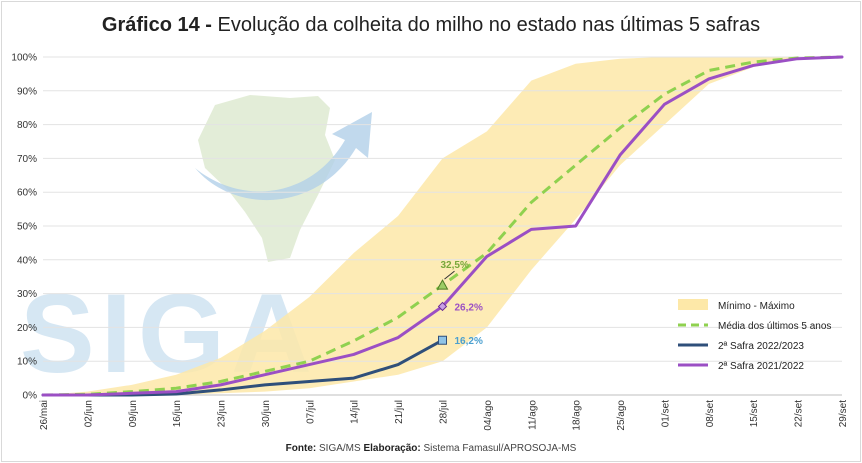 This screenshot has width=862, height=463. I want to click on footer-elab-value: Sistema Famasul/APROSOJA-MS, so click(500, 448).